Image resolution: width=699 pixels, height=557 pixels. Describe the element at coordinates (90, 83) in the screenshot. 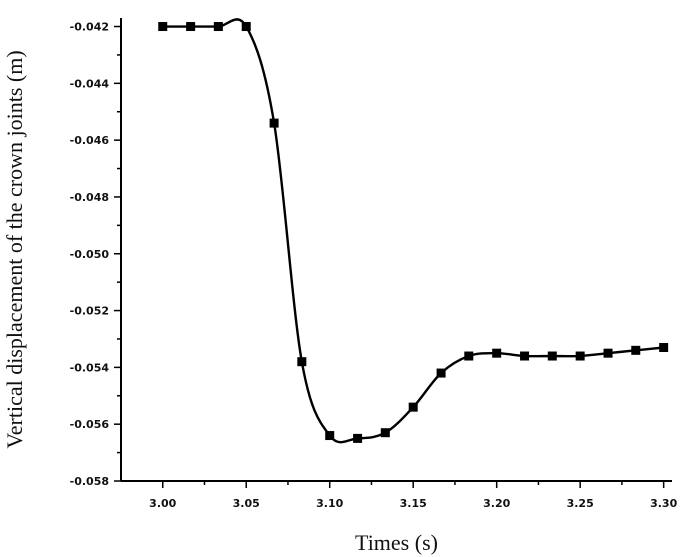

I see `y-tick-label: -0.044` at that location.